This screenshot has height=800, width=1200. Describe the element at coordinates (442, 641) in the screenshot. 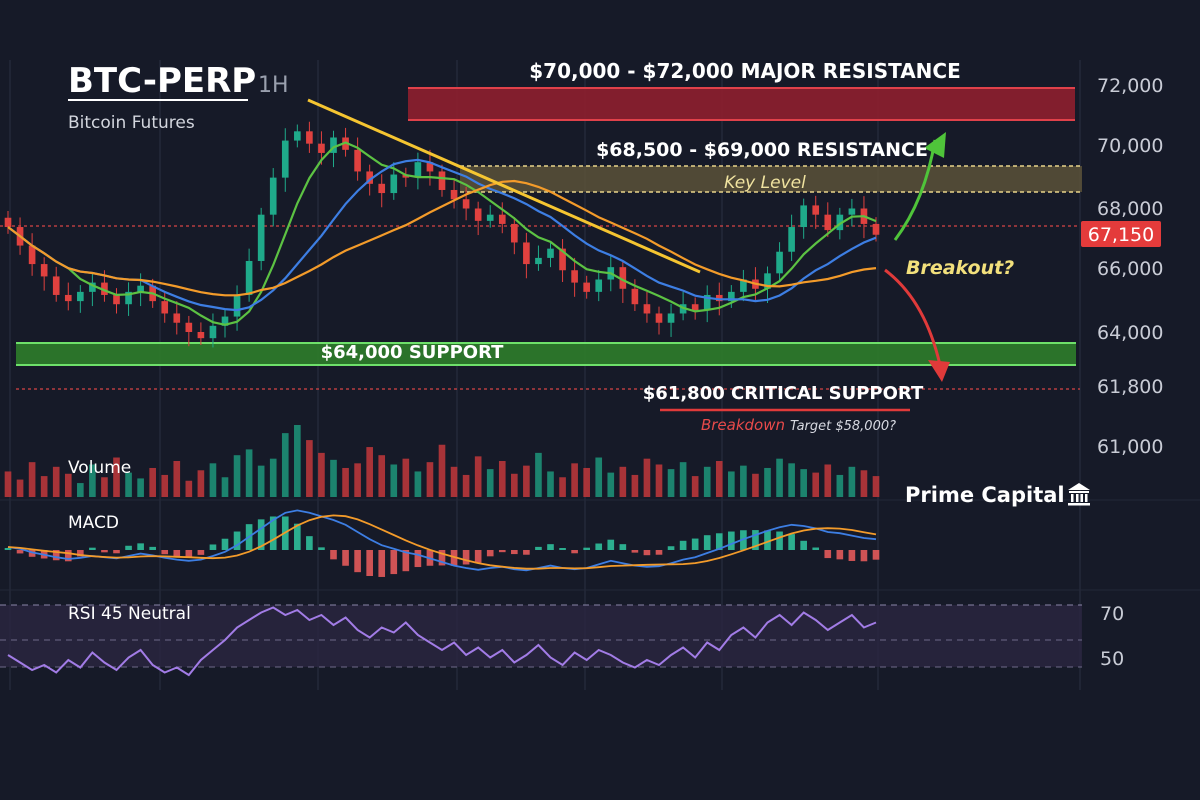

I see `rsi-line` at that location.